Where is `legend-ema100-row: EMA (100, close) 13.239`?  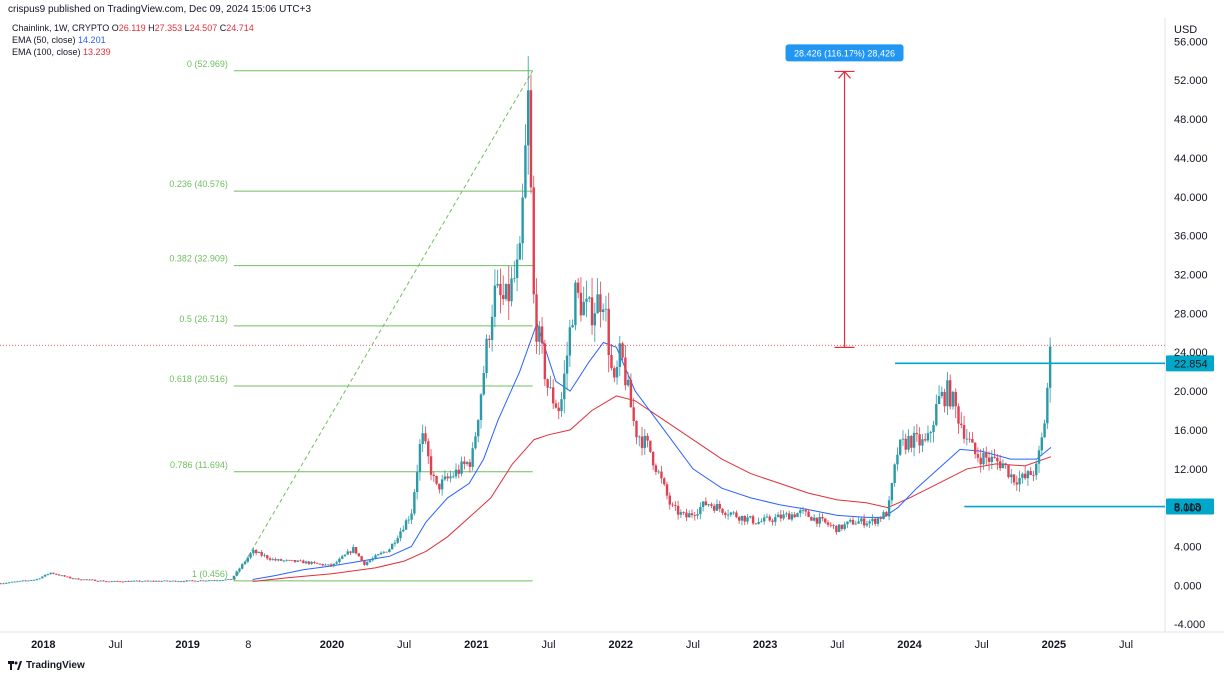 legend-ema100-row: EMA (100, close) 13.239 is located at coordinates (133, 52).